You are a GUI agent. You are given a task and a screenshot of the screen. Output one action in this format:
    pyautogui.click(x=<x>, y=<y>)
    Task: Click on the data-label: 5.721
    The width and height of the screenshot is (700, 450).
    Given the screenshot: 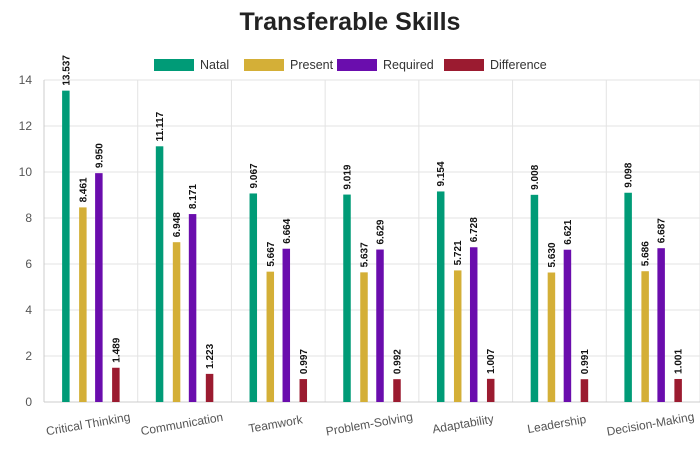 What is the action you would take?
    pyautogui.click(x=458, y=252)
    